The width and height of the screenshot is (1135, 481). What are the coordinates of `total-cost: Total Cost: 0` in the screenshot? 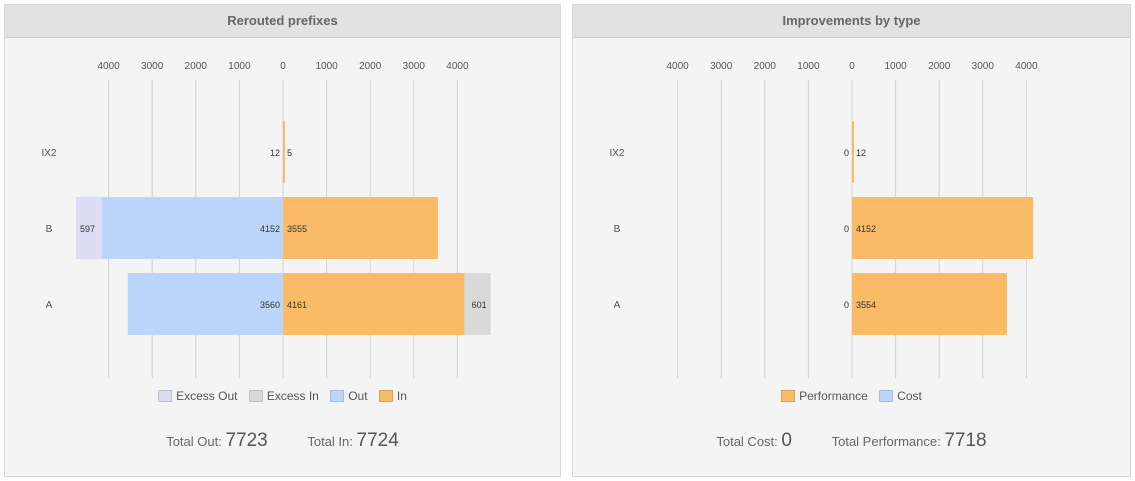 It's located at (754, 441).